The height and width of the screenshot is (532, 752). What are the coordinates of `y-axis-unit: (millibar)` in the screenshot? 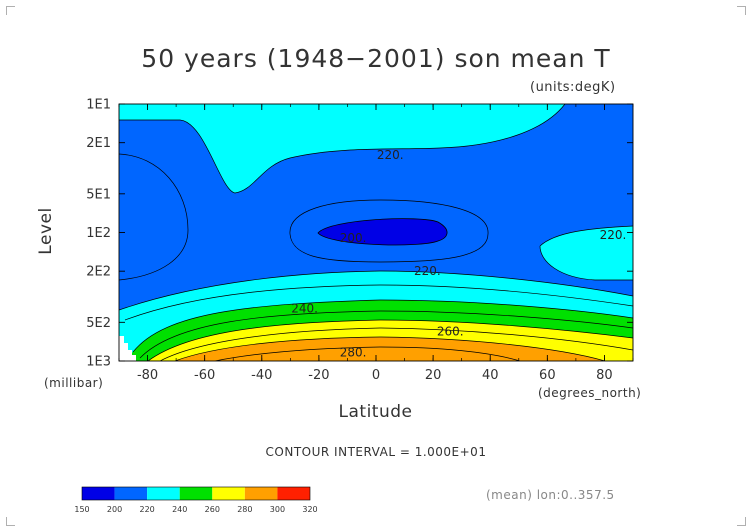 It's located at (74, 383).